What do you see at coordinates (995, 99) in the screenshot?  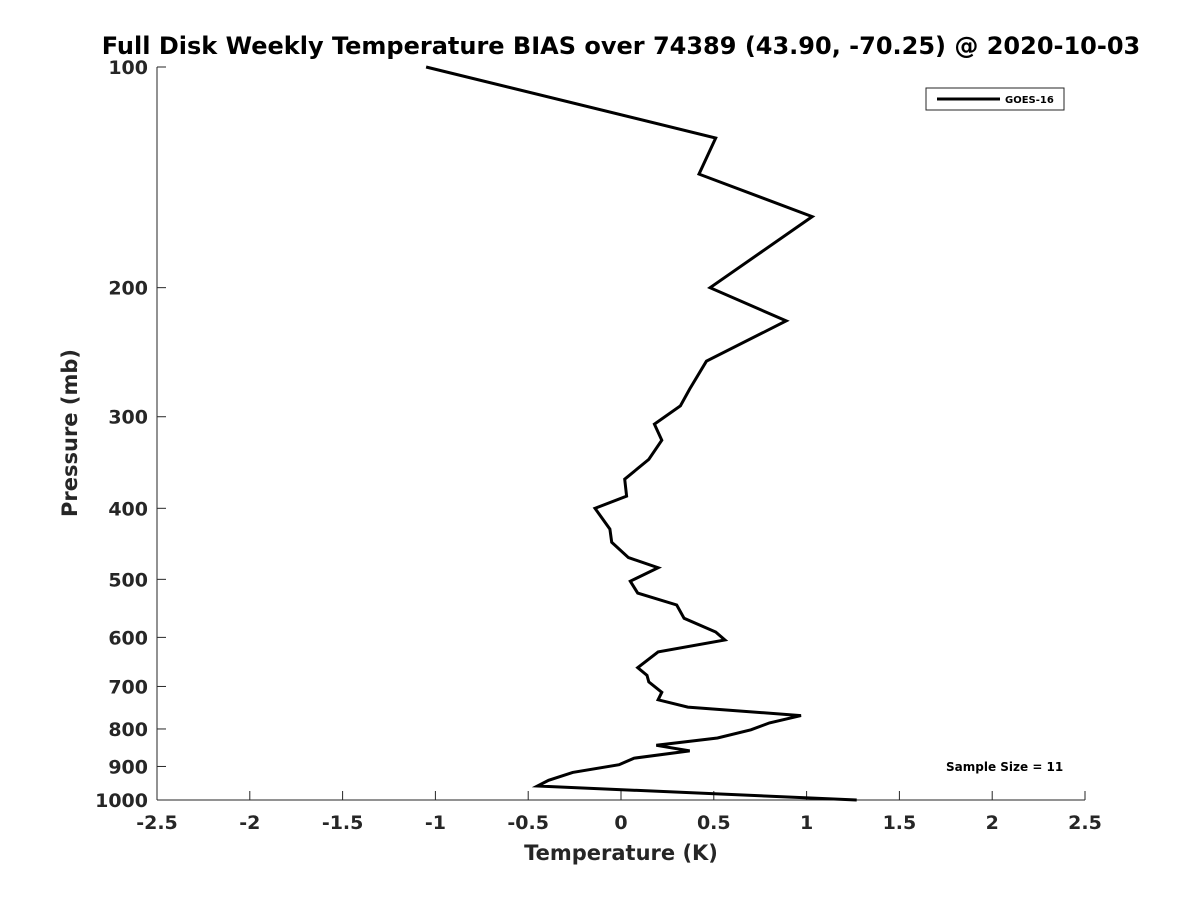 I see `legend: GOES-16` at bounding box center [995, 99].